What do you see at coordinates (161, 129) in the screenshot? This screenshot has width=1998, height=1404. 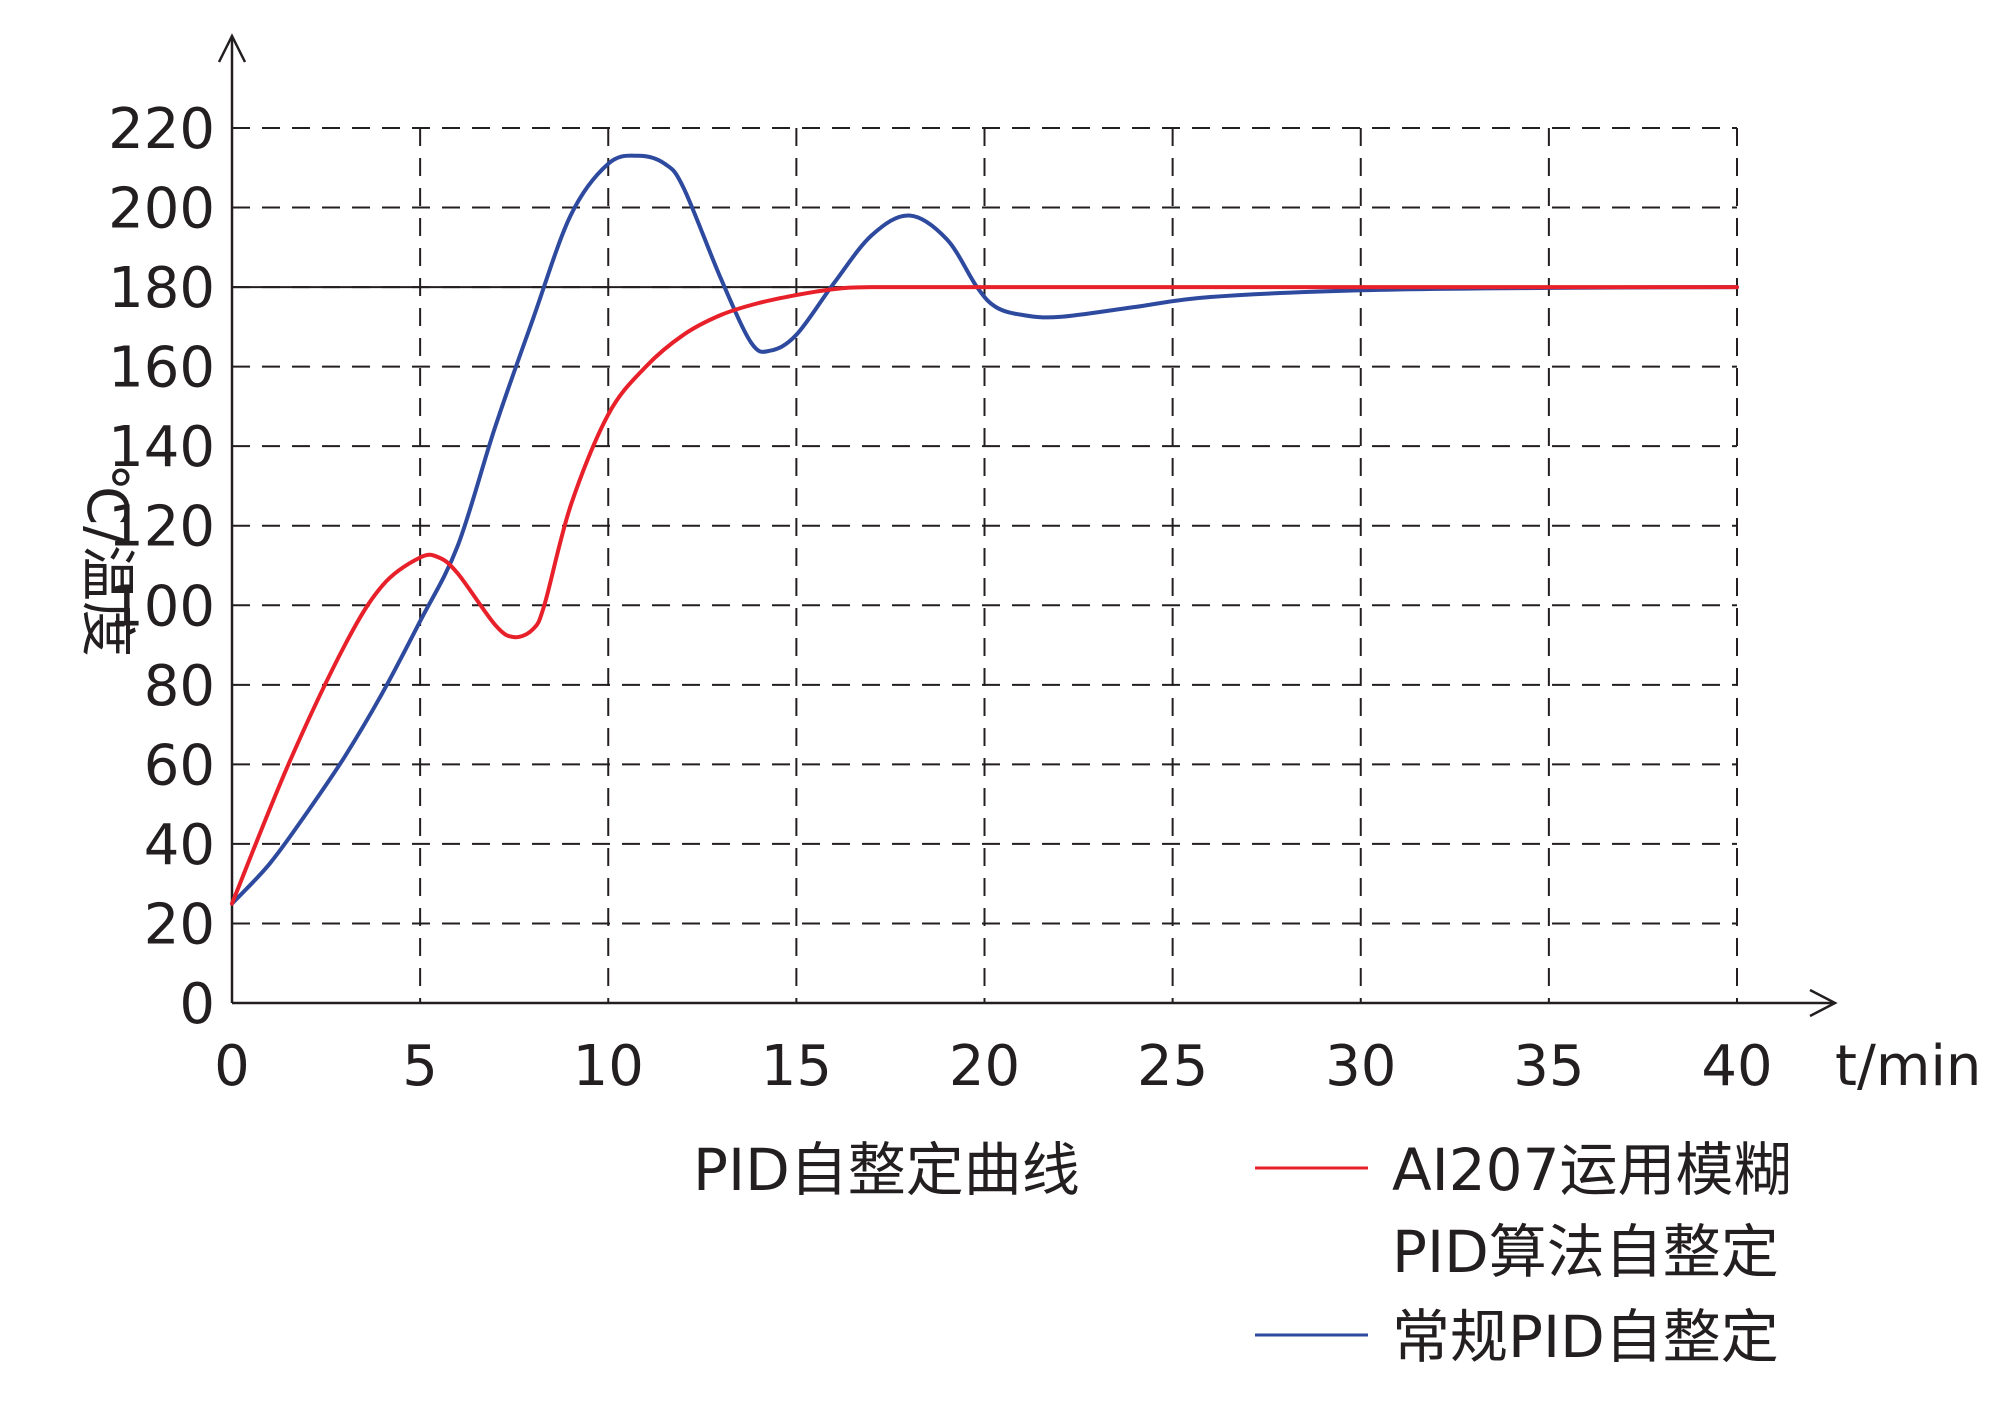 I see `y-tick-label-220: 220` at bounding box center [161, 129].